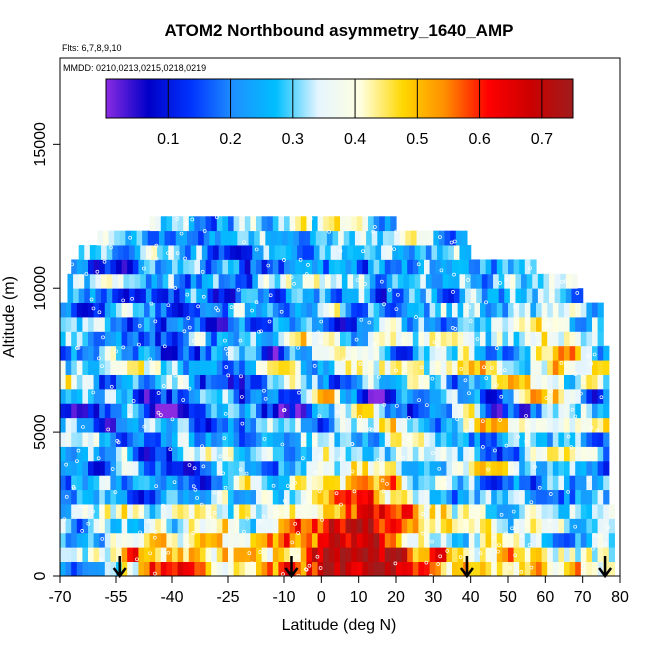 Image resolution: width=650 pixels, height=650 pixels. What do you see at coordinates (115, 597) in the screenshot?
I see `x-tick-label: -55` at bounding box center [115, 597].